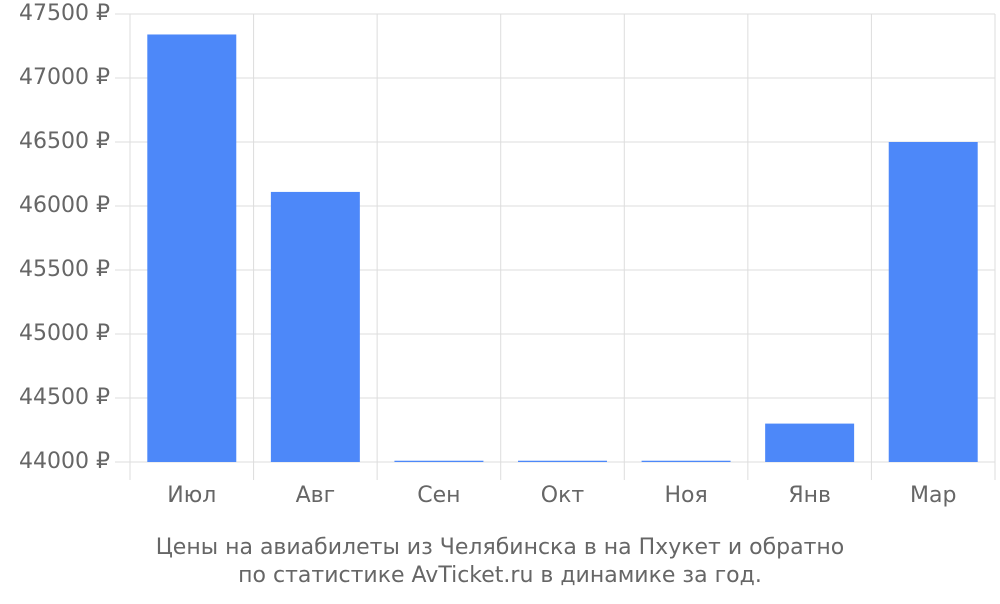 The image size is (1000, 604). I want to click on x-tick-label: Янв, so click(809, 495).